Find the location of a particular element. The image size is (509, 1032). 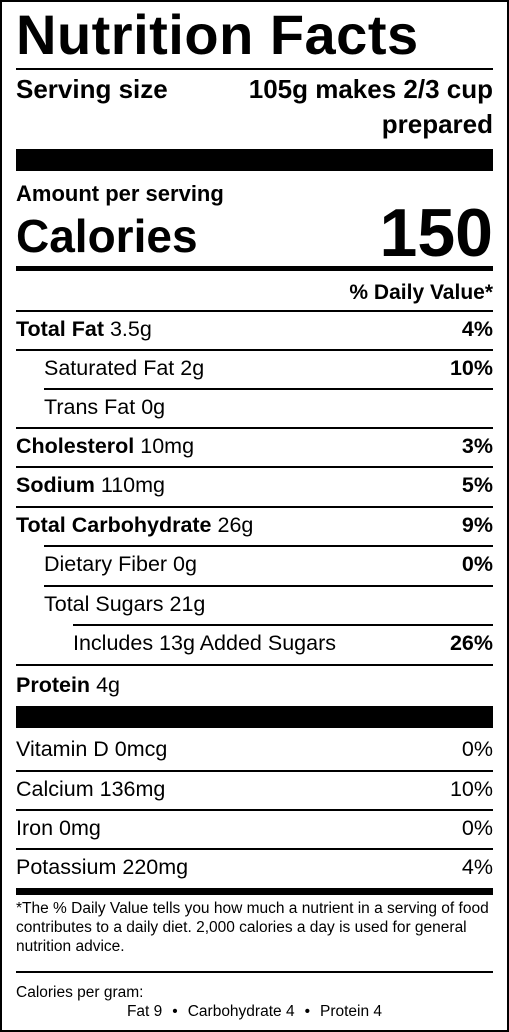

vitamin-daily-value: 10% is located at coordinates (471, 789).